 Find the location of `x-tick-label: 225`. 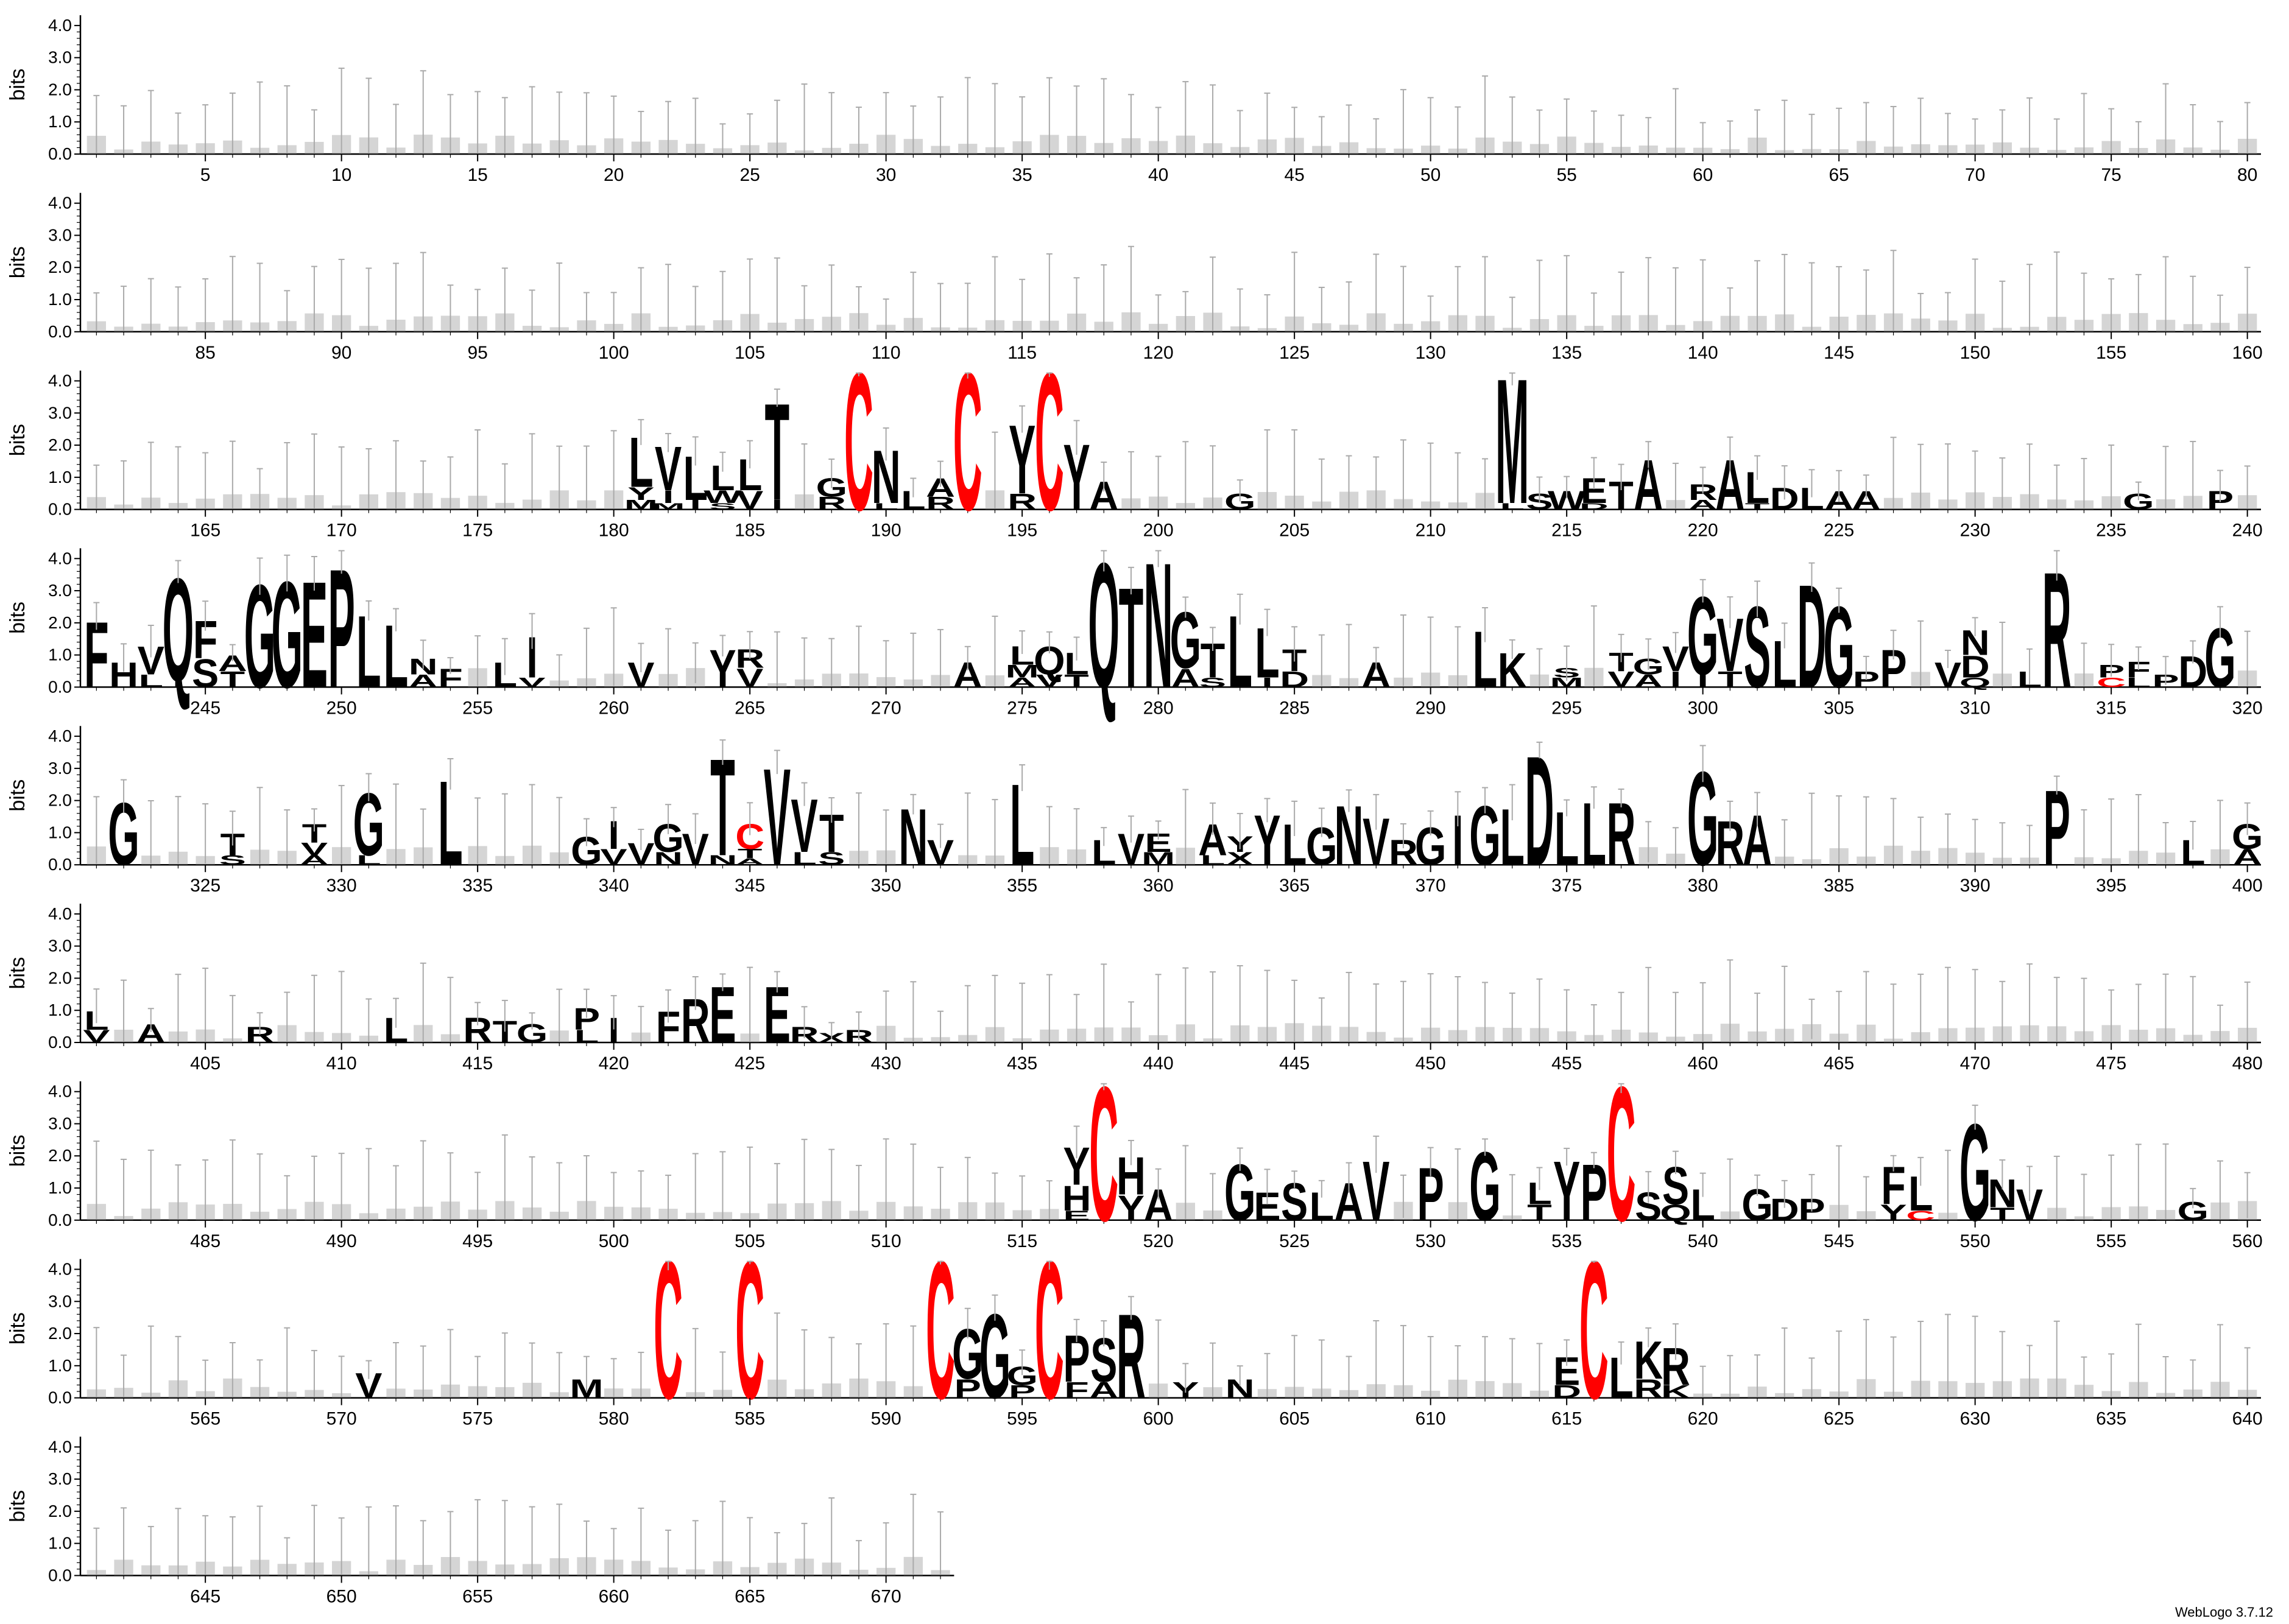

x-tick-label: 225 is located at coordinates (1839, 531).